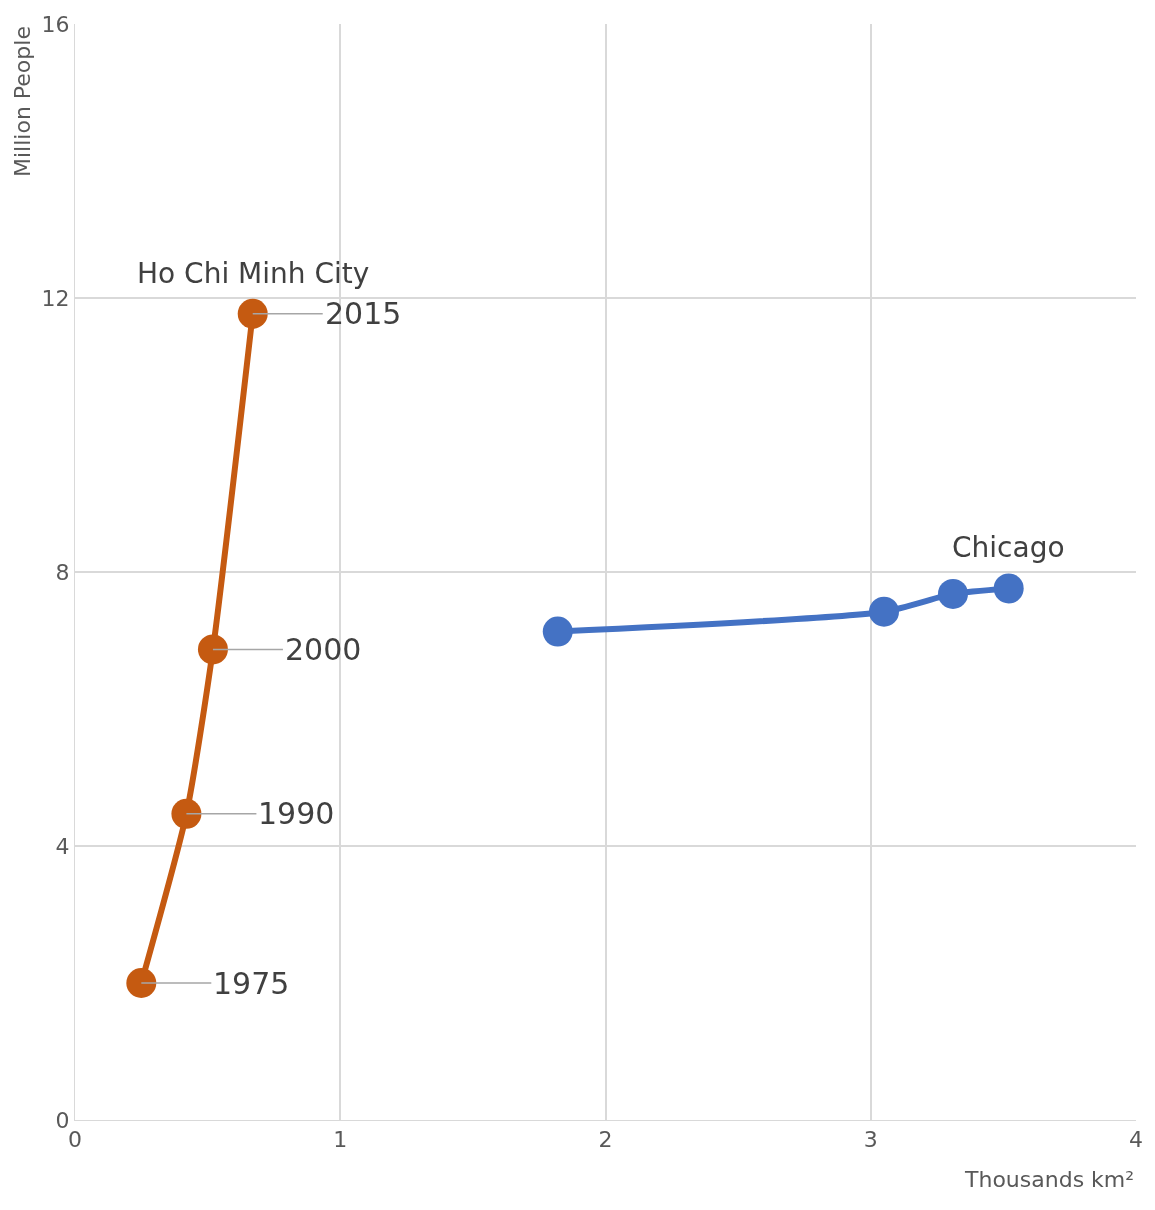 The image size is (1155, 1210). Describe the element at coordinates (296, 813) in the screenshot. I see `annotation: 1990` at that location.